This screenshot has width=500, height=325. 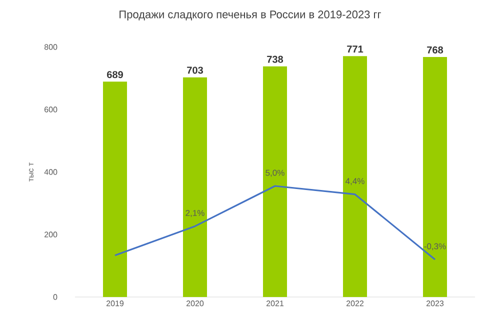 I want to click on y-tick-label: 200, so click(x=51, y=235).